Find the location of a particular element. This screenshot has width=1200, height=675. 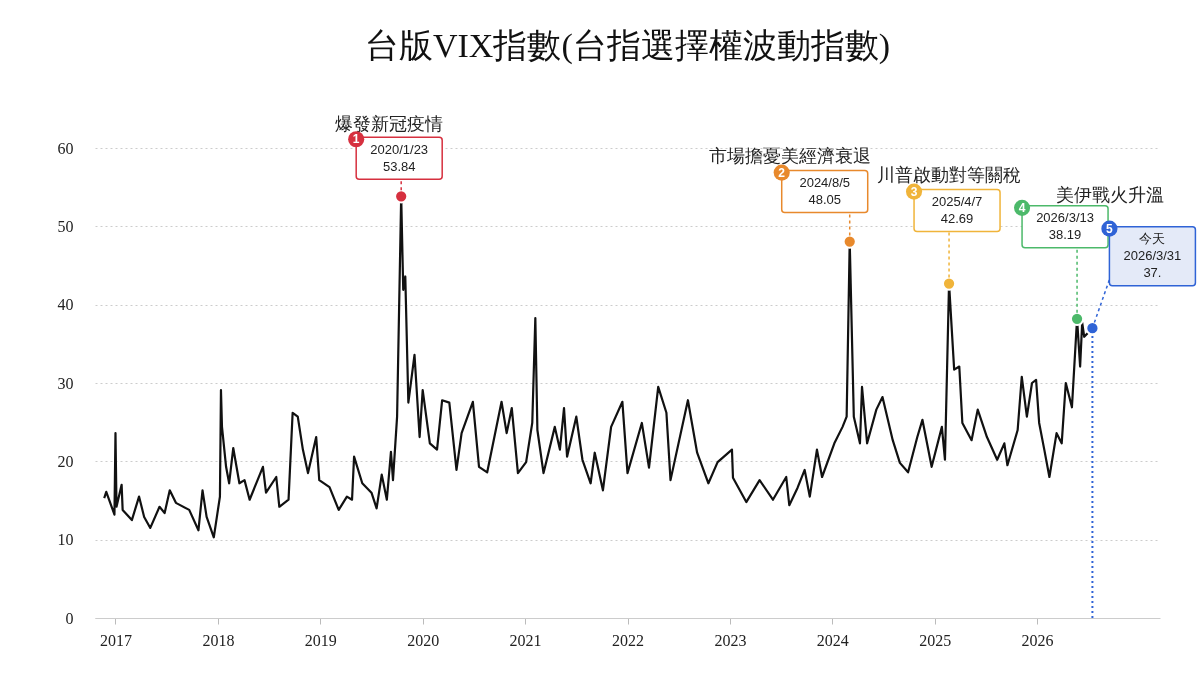

annotation: 2020/1/23 53.84 is located at coordinates (399, 157).